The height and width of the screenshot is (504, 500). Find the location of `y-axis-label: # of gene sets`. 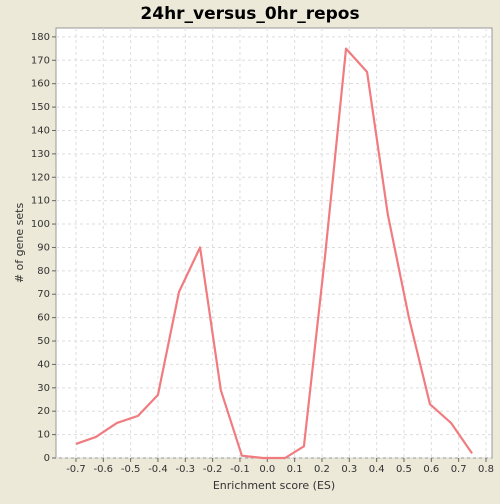

y-axis-label: # of gene sets is located at coordinates (19, 243).